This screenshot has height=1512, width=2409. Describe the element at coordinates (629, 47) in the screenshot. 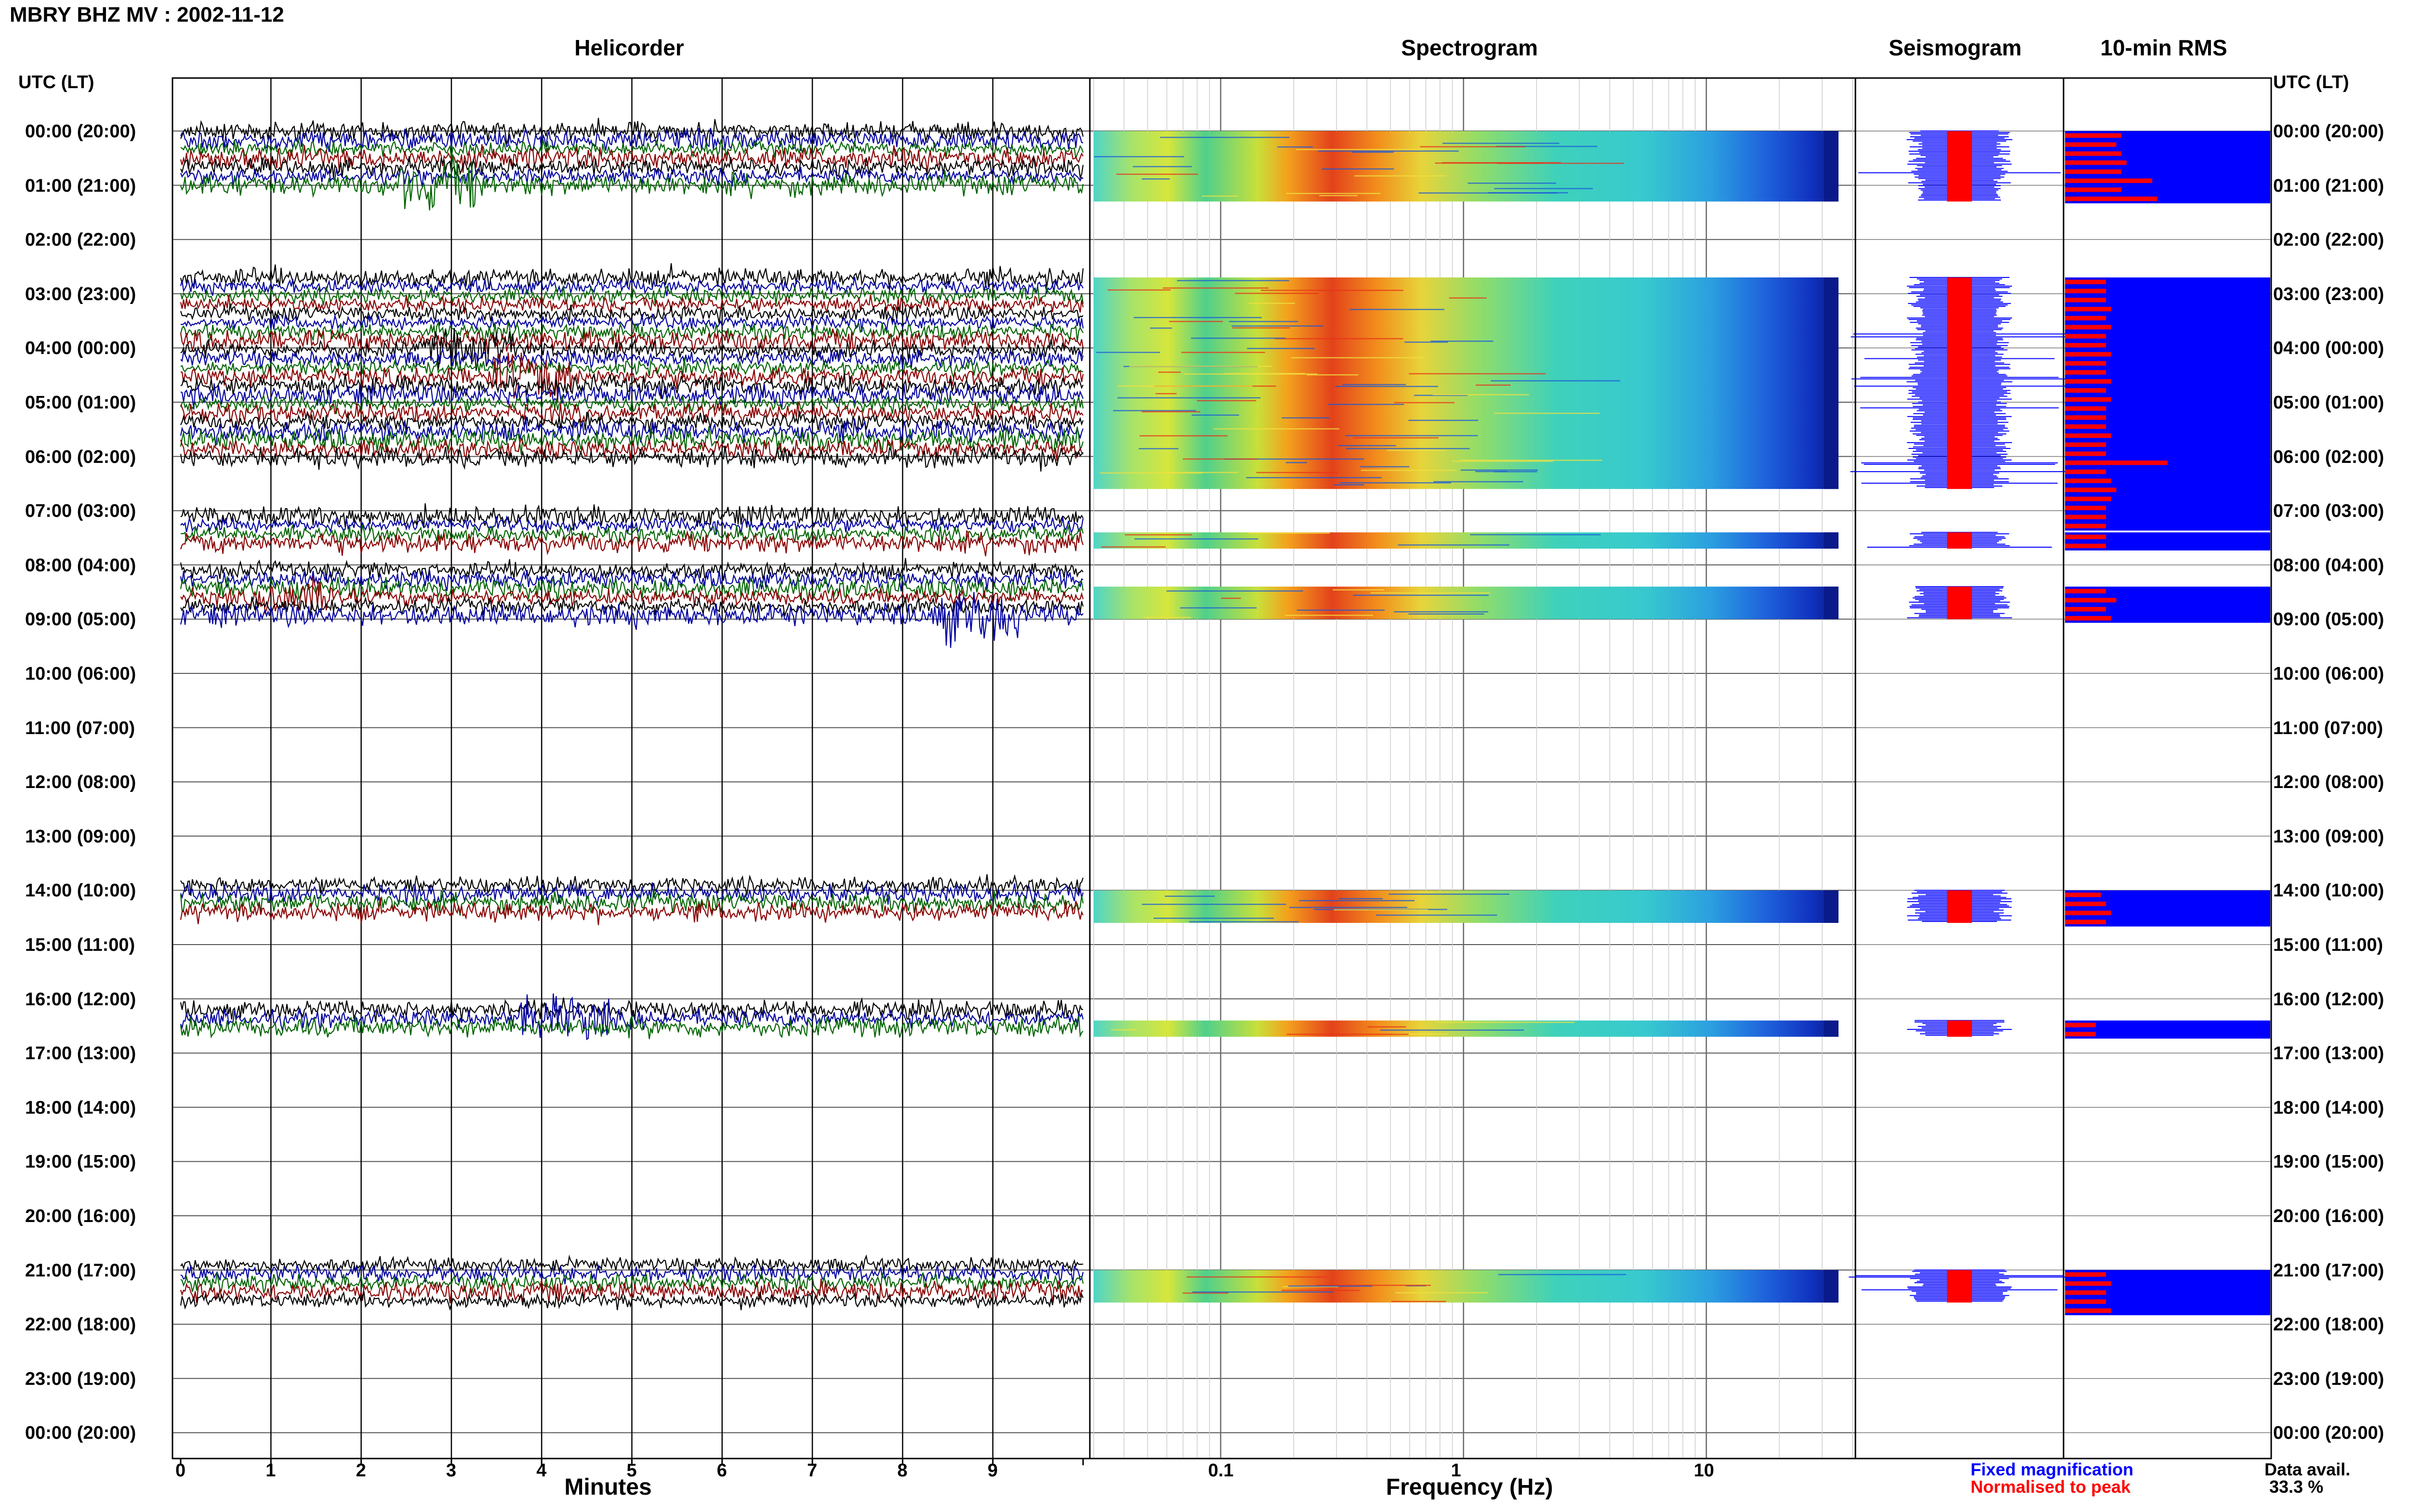

I see `helicorder-title: Helicorder` at that location.